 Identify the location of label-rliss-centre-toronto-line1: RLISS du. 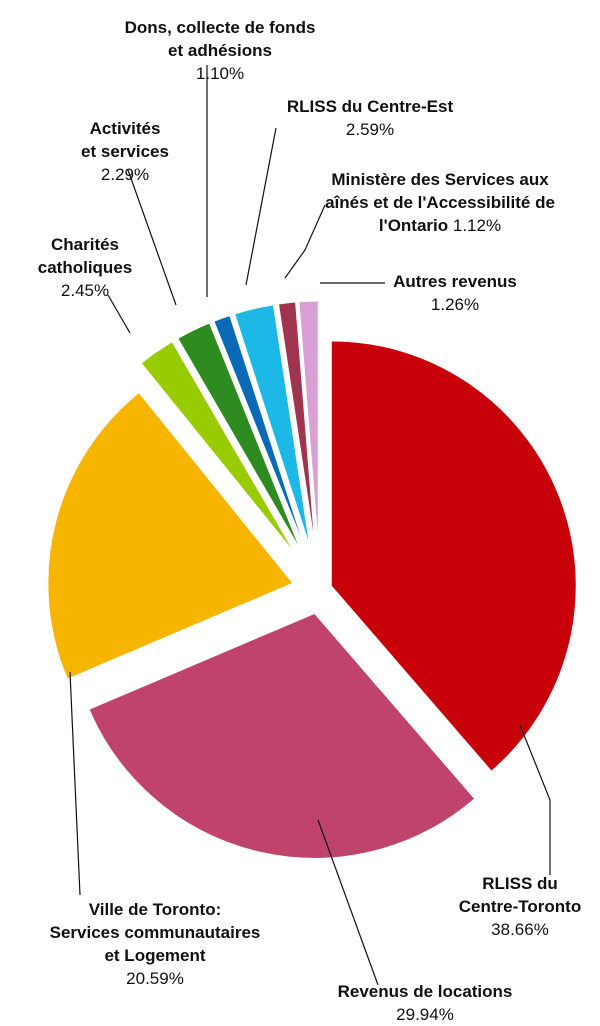
(520, 883).